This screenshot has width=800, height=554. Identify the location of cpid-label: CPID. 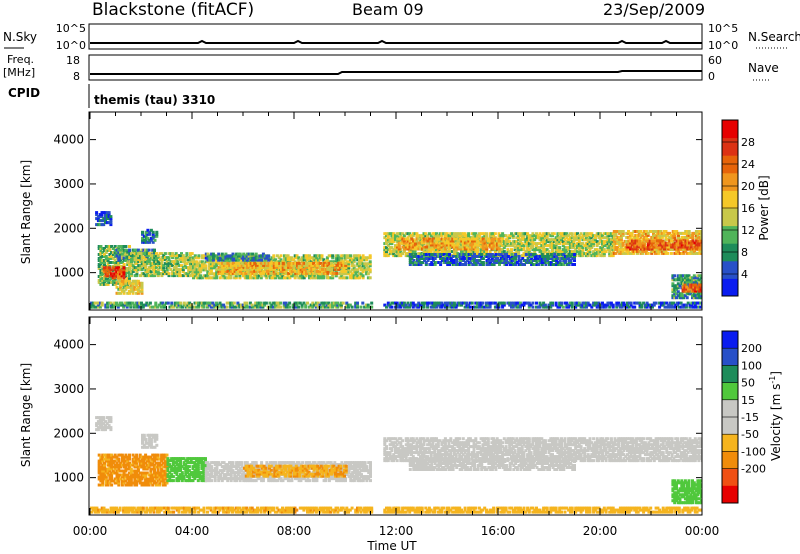
(24, 93).